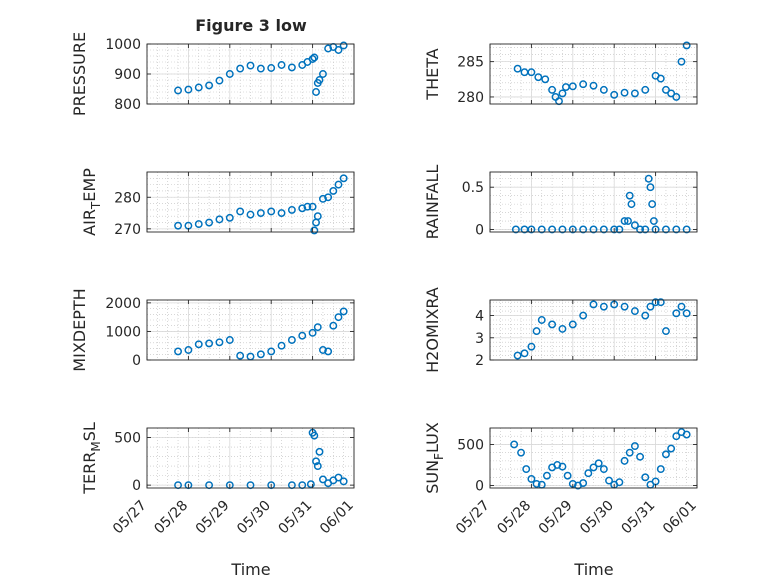 The width and height of the screenshot is (778, 583). What do you see at coordinates (79, 329) in the screenshot?
I see `y-axis-label: MIXDEPTH` at bounding box center [79, 329].